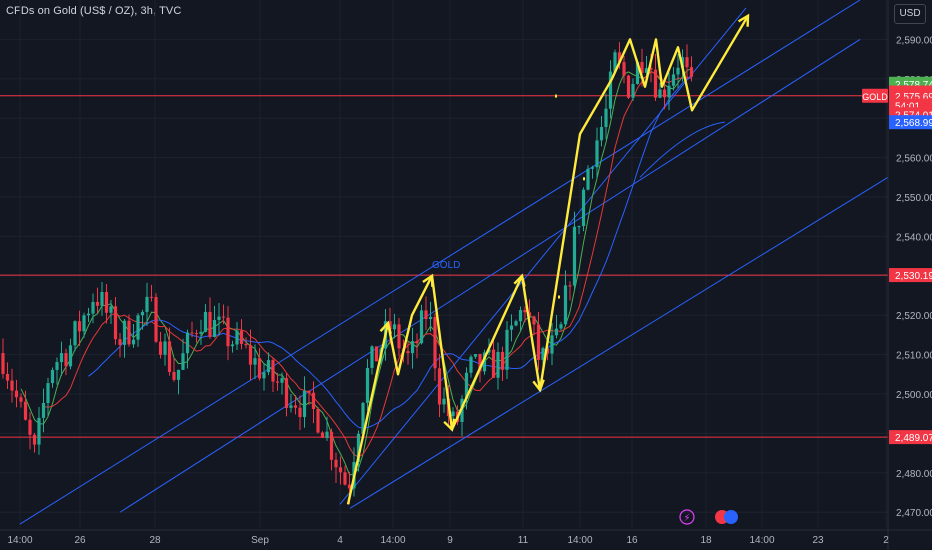  I want to click on price-badge-label: GOLD, so click(875, 97).